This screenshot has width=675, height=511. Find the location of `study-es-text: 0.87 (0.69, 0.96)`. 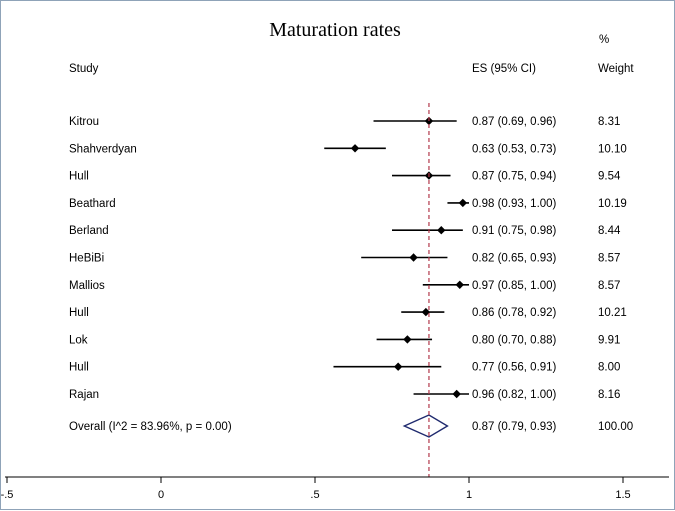

study-es-text: 0.87 (0.69, 0.96) is located at coordinates (514, 122).